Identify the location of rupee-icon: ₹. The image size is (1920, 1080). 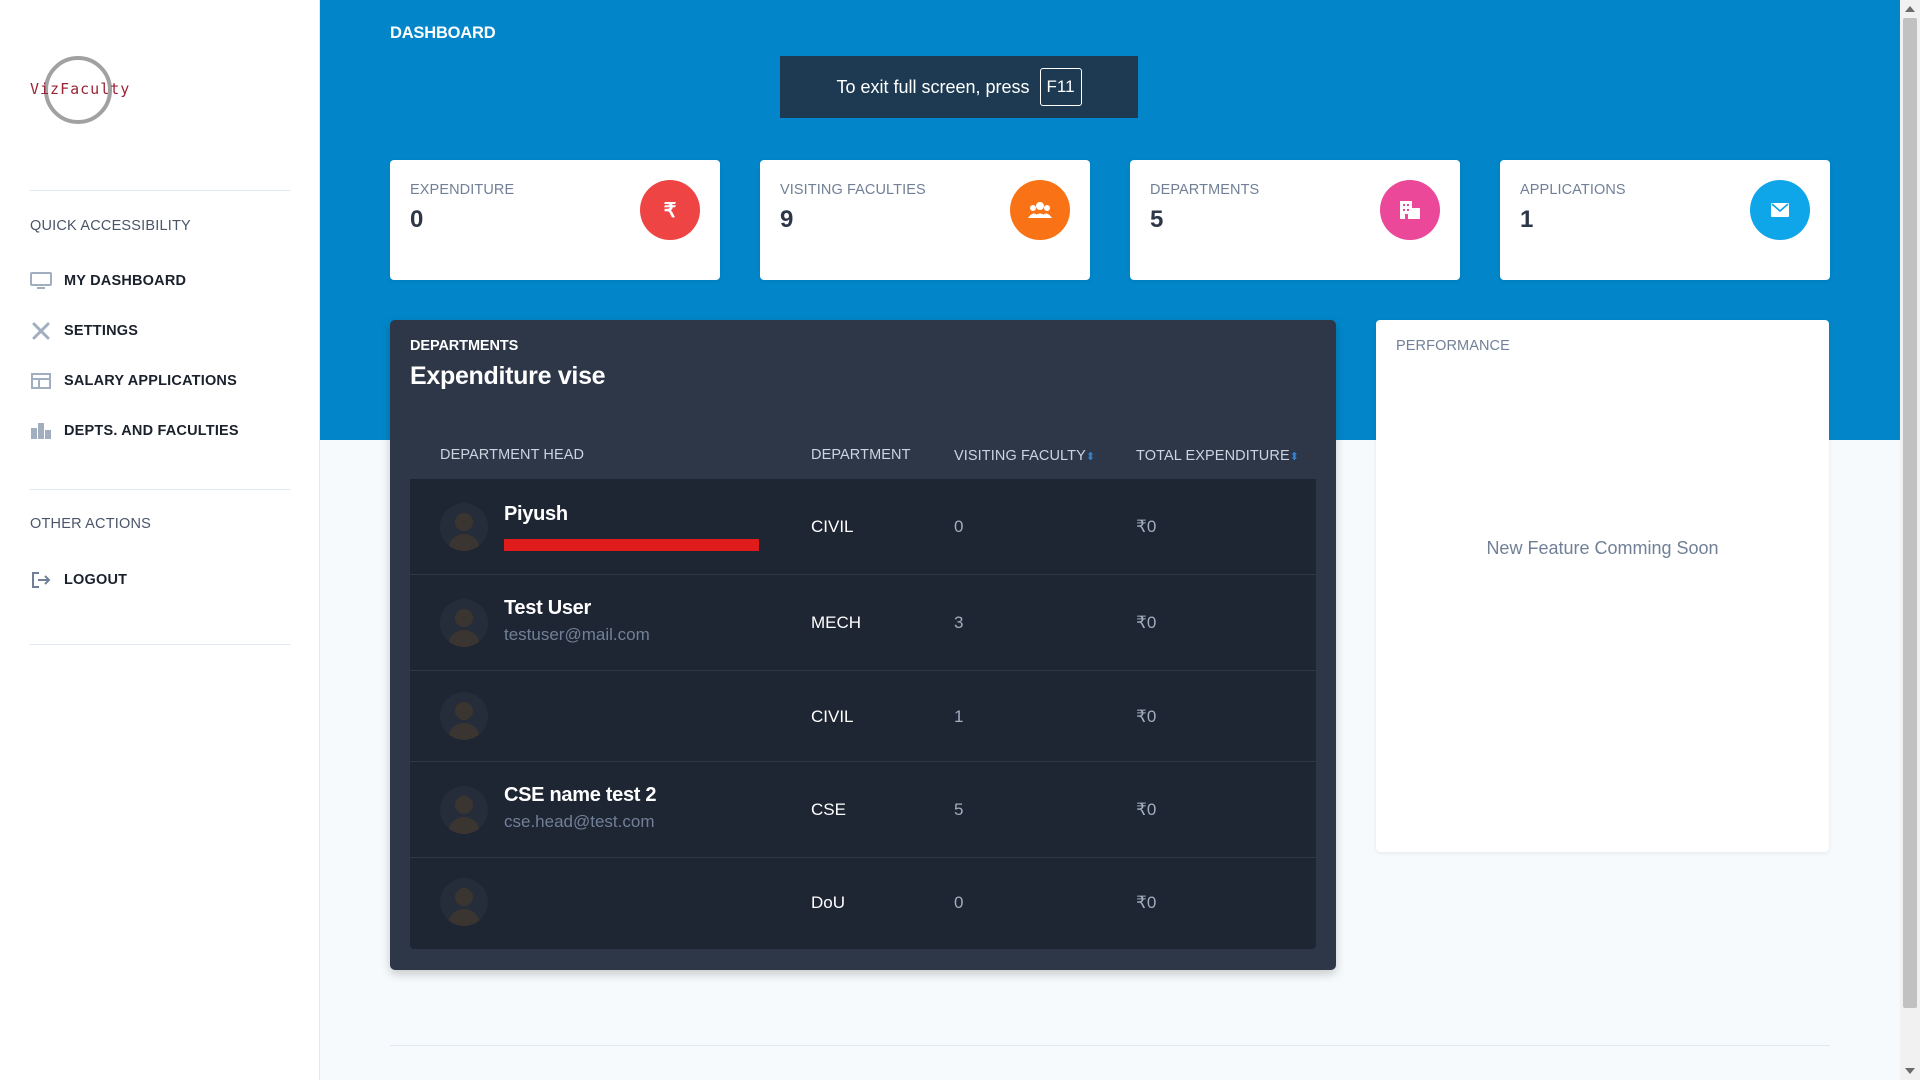
(670, 210).